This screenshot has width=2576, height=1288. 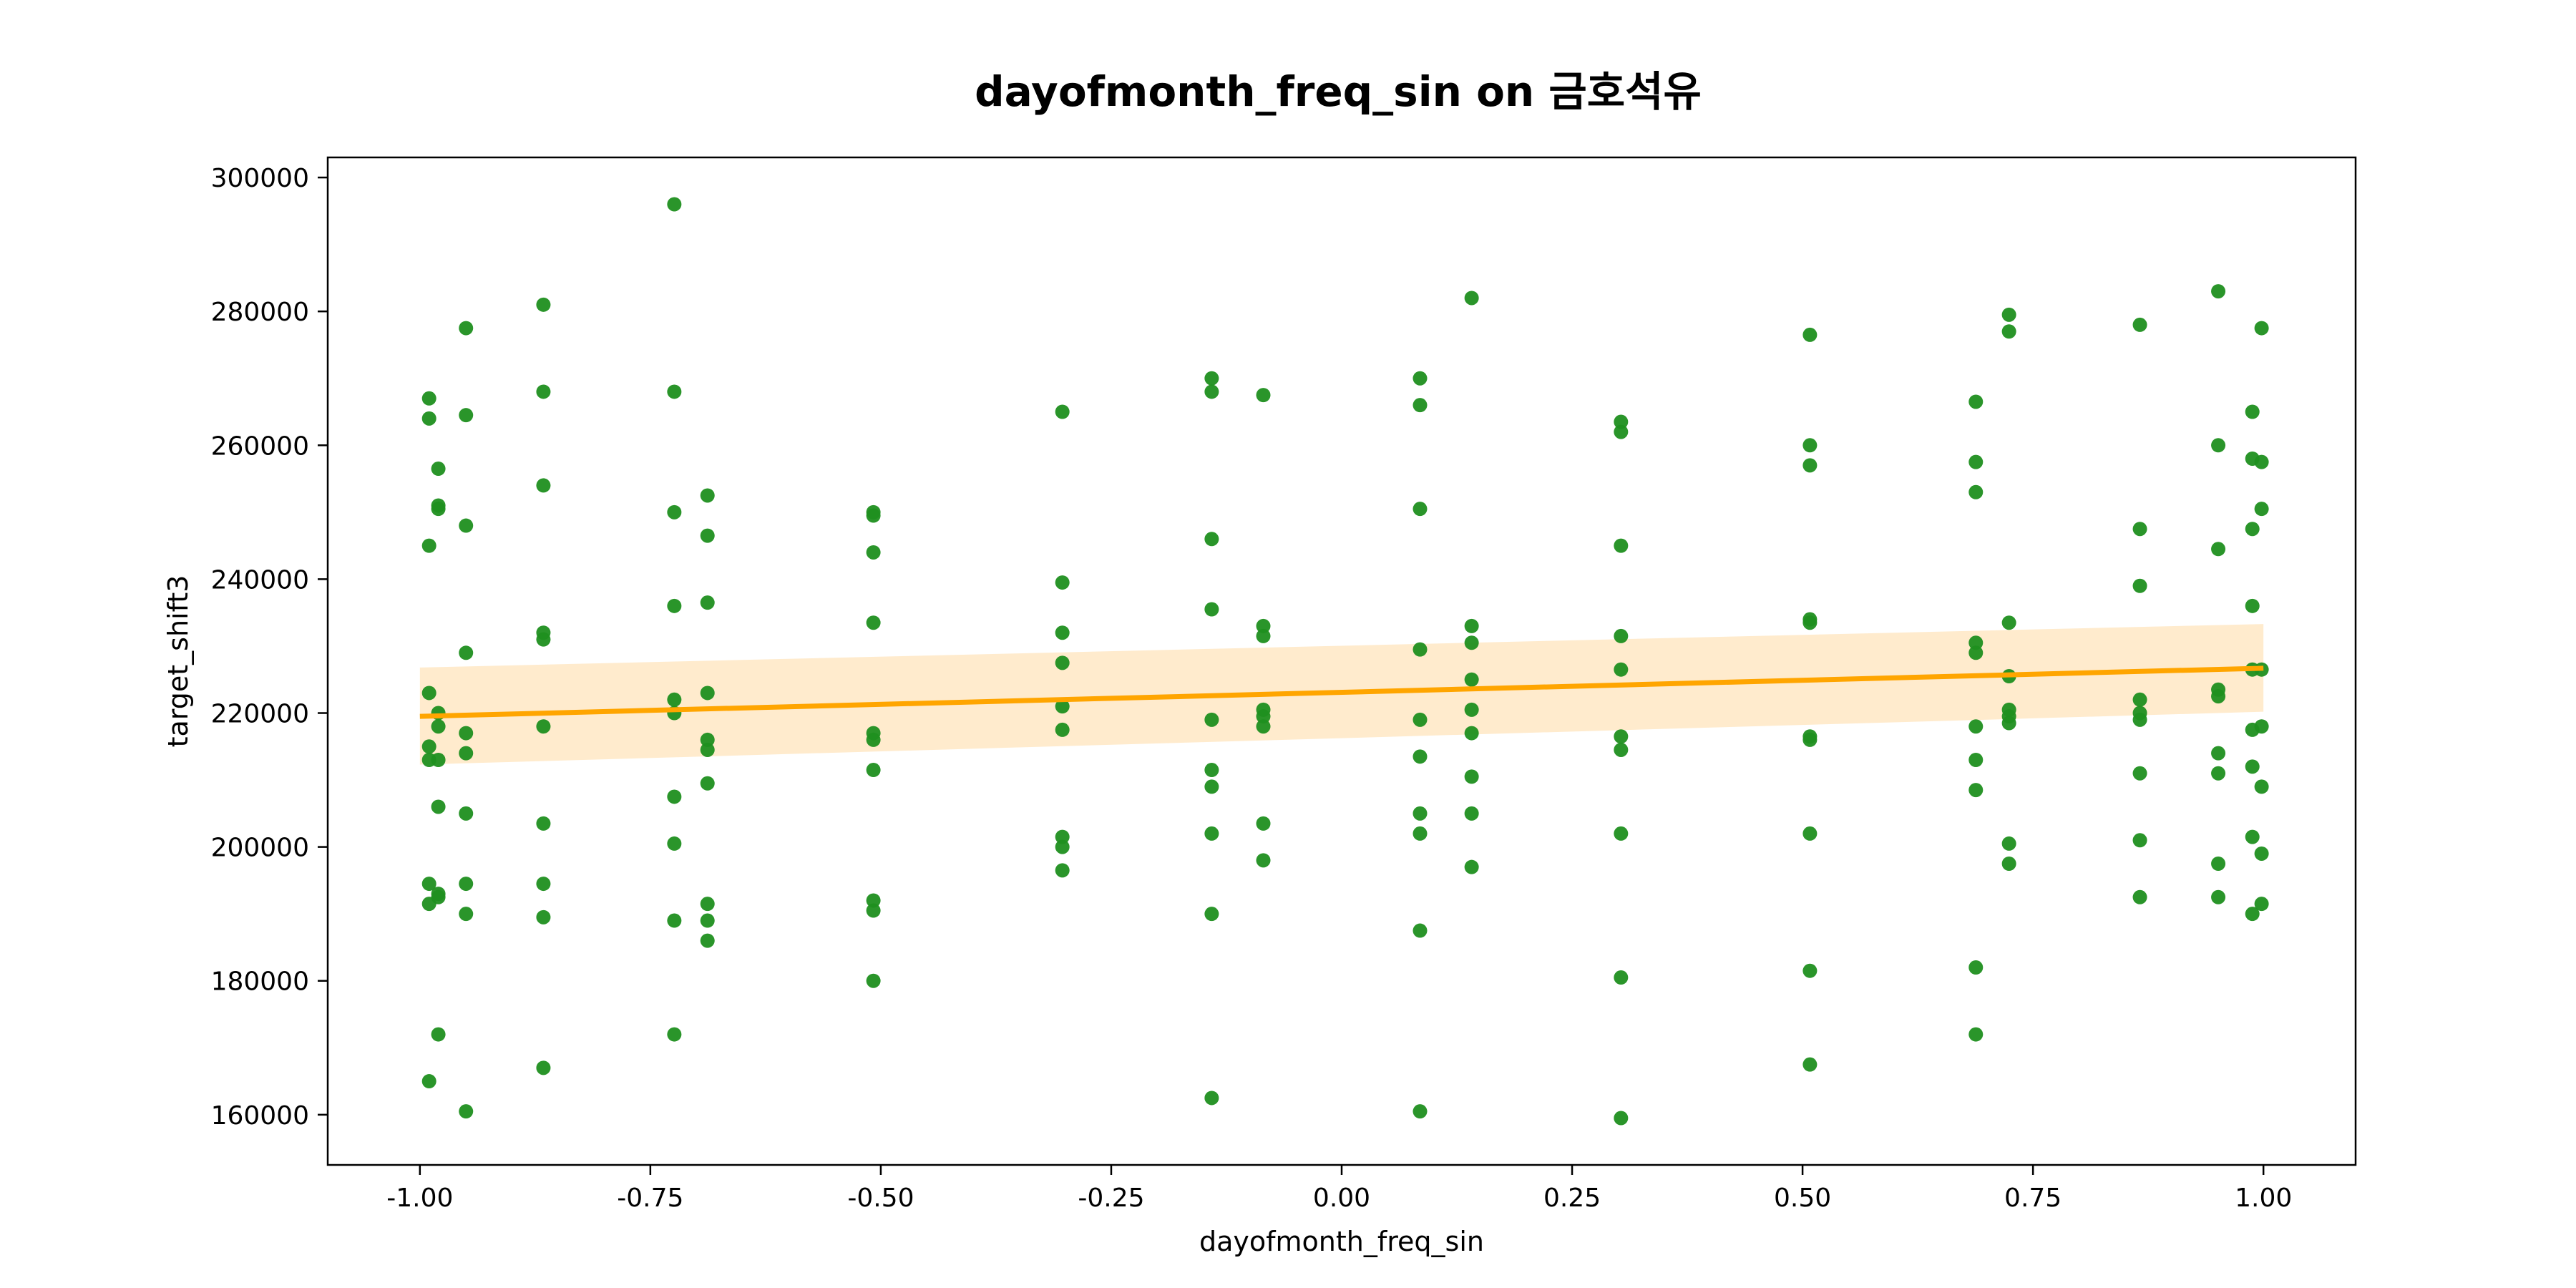 What do you see at coordinates (260, 848) in the screenshot?
I see `y-tick-label: 200000` at bounding box center [260, 848].